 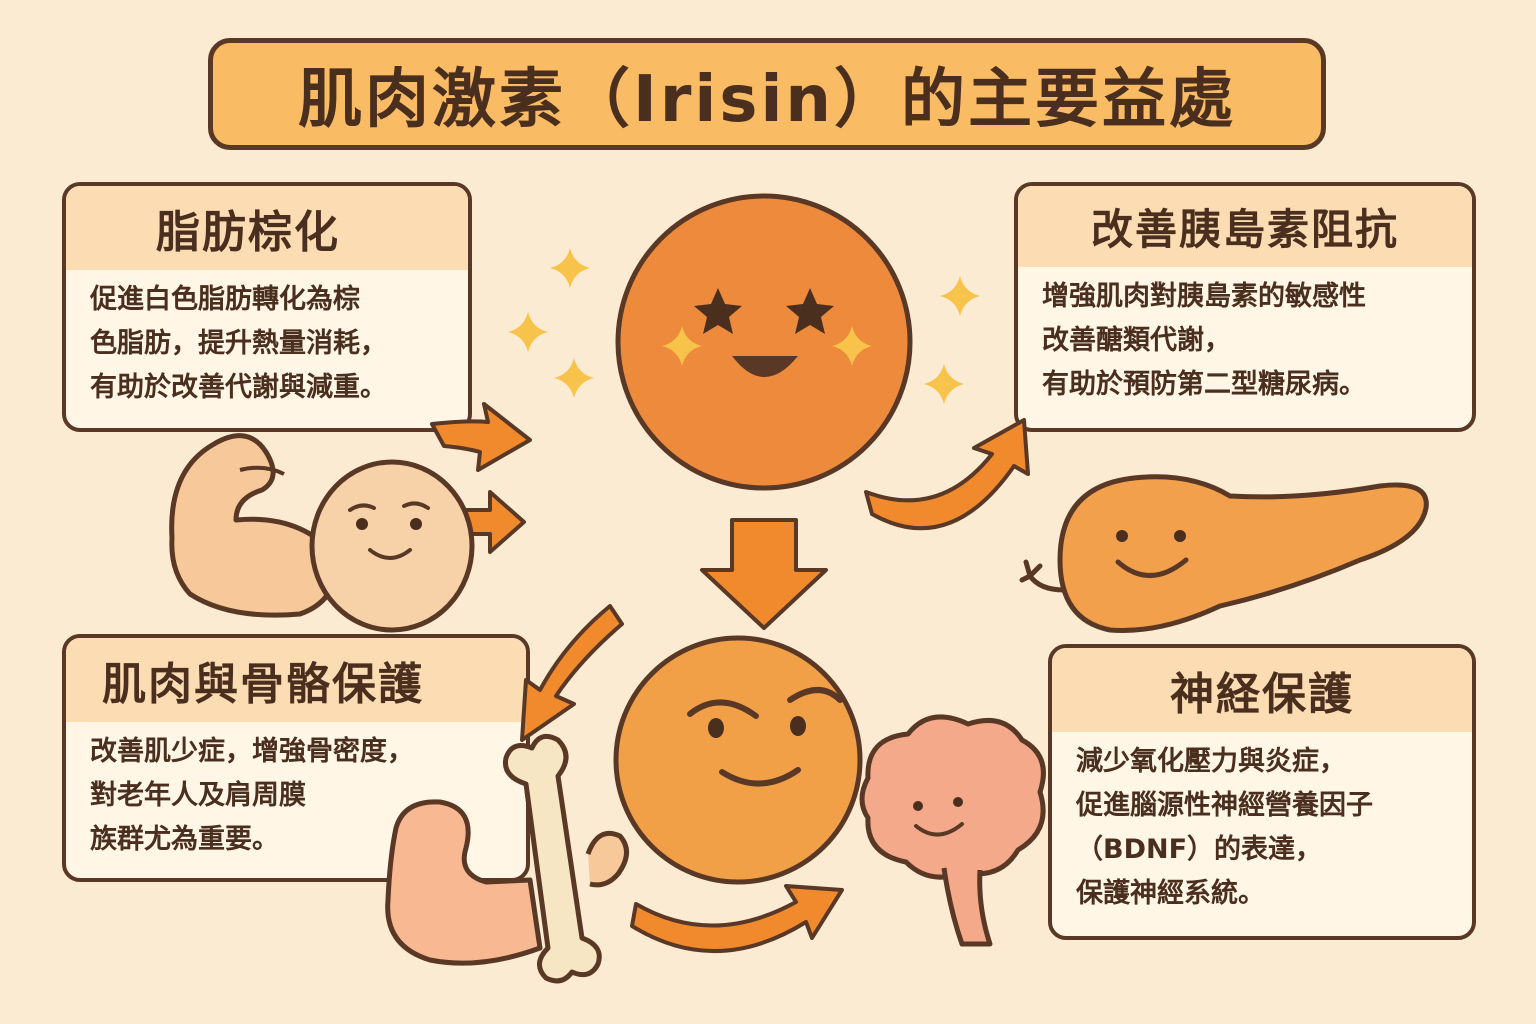 What do you see at coordinates (738, 760) in the screenshot?
I see `face-icon` at bounding box center [738, 760].